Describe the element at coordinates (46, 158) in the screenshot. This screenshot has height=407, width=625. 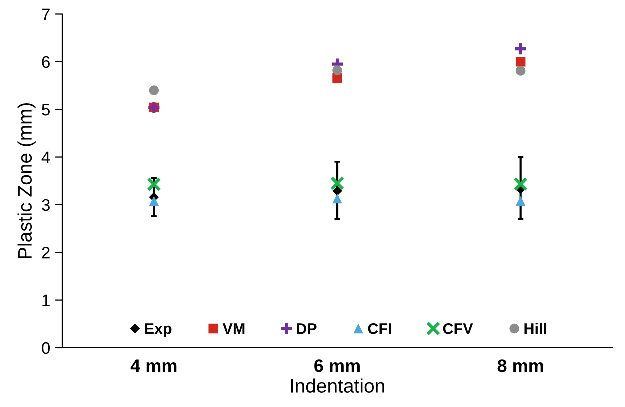
I see `y-tick-label: 4` at that location.